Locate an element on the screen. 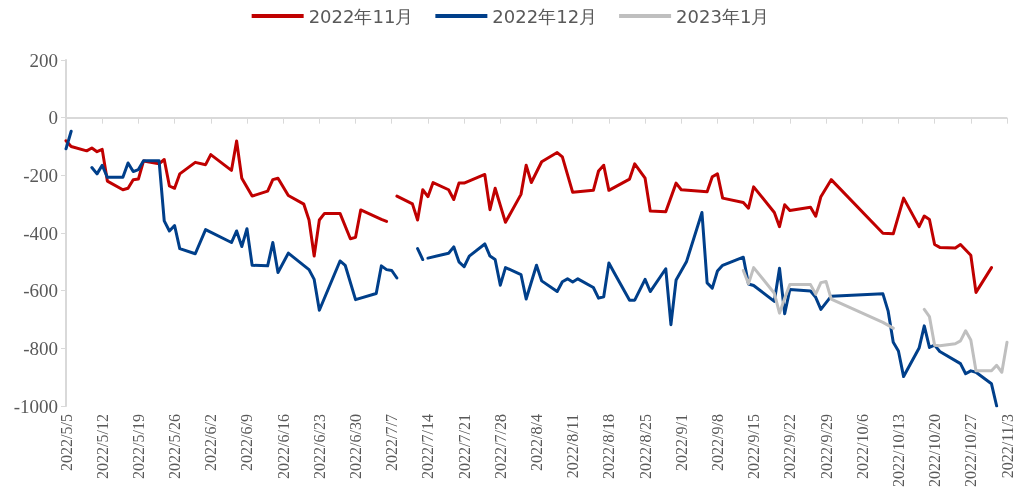  x-tick-label: 2022/6/16 is located at coordinates (283, 446).